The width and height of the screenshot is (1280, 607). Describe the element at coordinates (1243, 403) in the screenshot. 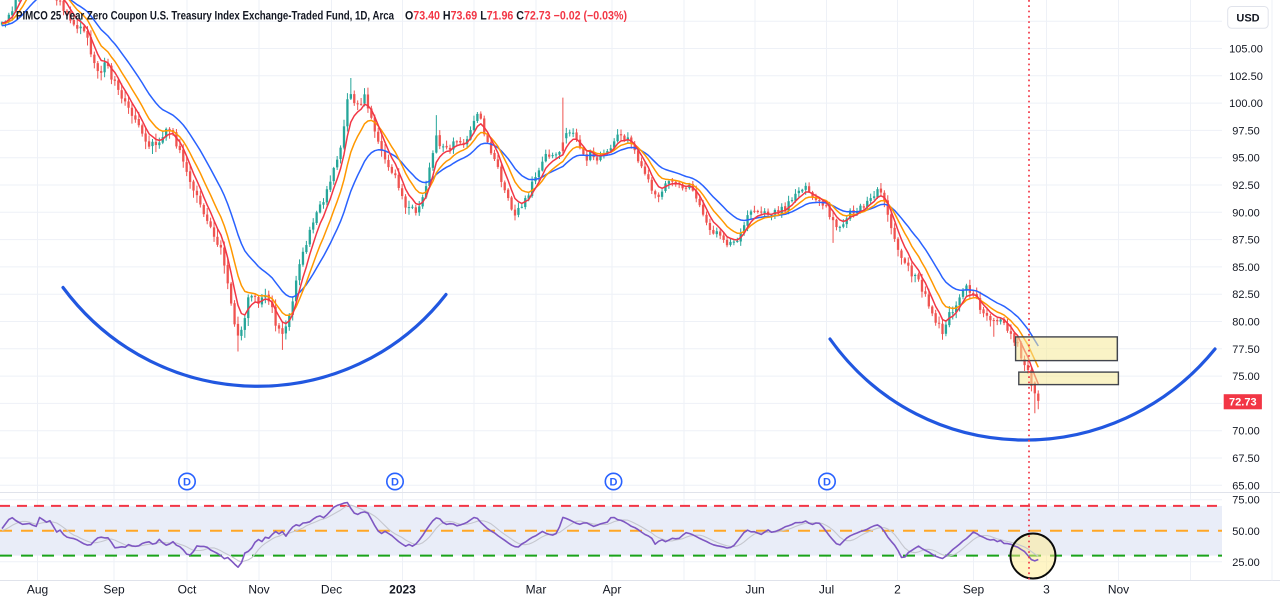

I see `svg-text: 72.73` at that location.